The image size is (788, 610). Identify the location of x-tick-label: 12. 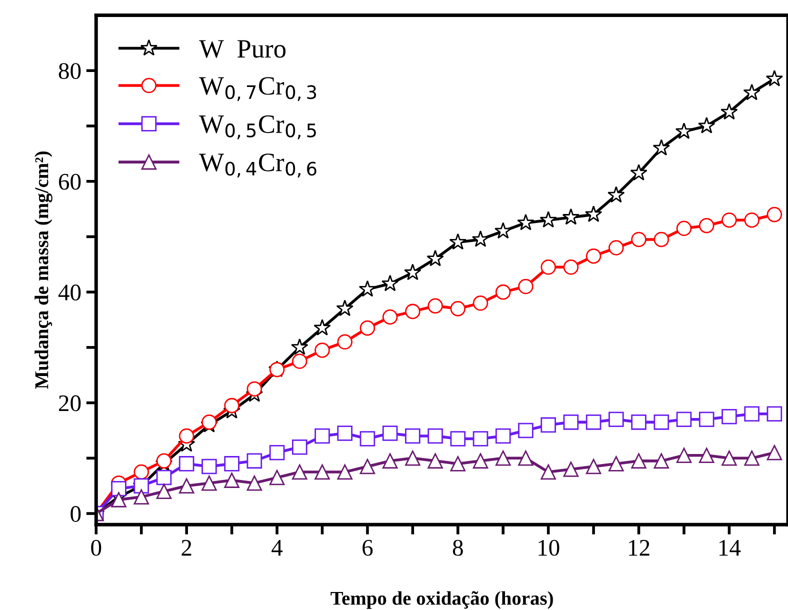
(639, 548).